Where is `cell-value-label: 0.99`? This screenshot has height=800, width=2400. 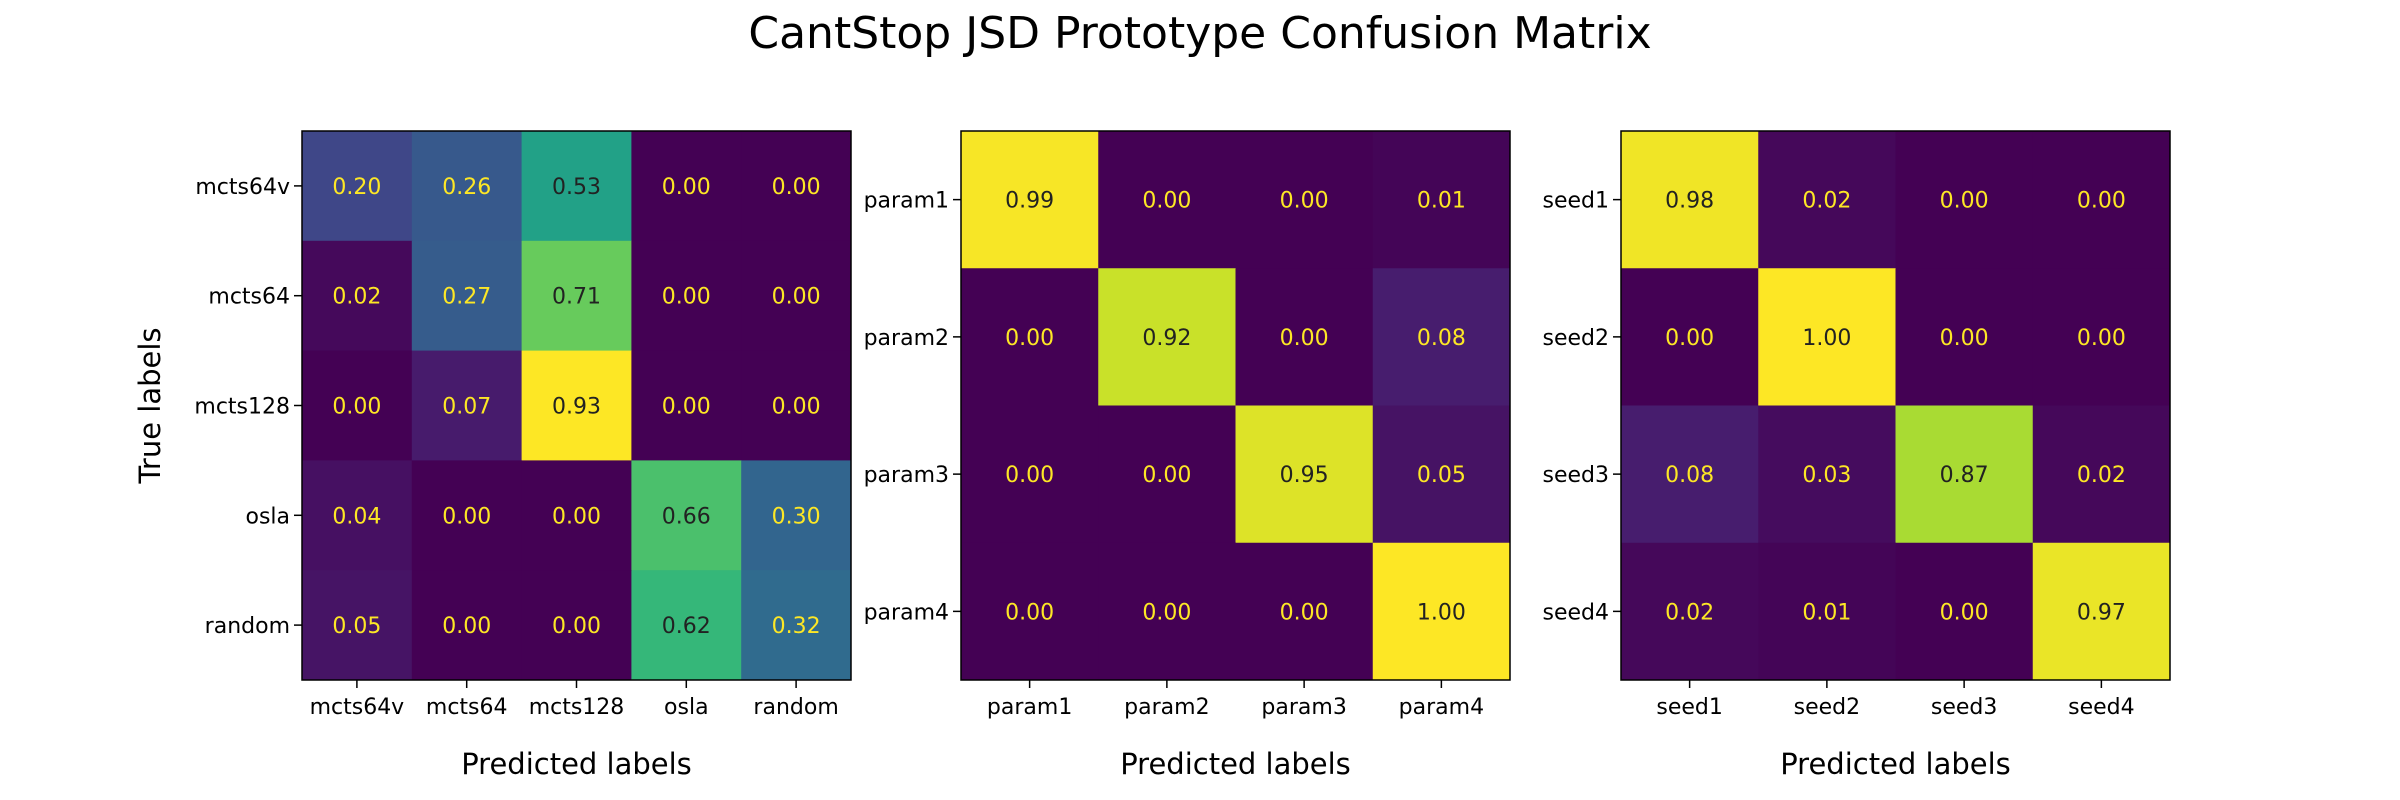
cell-value-label: 0.99 is located at coordinates (1029, 201).